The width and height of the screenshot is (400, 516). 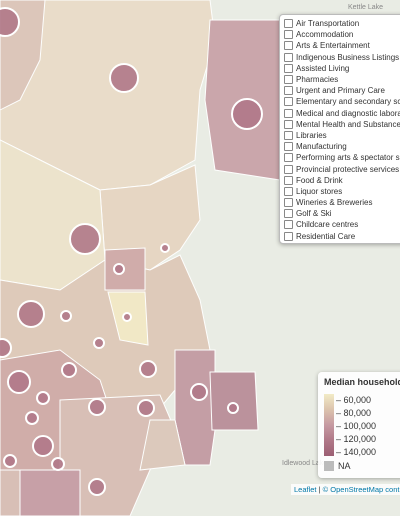 I want to click on layer-item: Accommodation, so click(x=342, y=34).